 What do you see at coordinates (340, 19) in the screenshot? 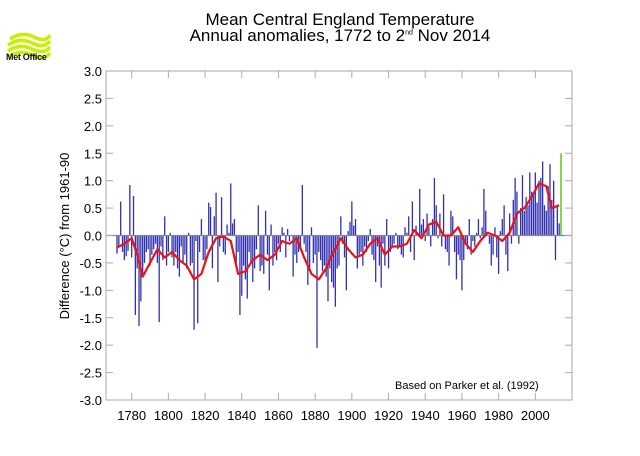
I see `chart-title: Mean Central England Temperature` at bounding box center [340, 19].